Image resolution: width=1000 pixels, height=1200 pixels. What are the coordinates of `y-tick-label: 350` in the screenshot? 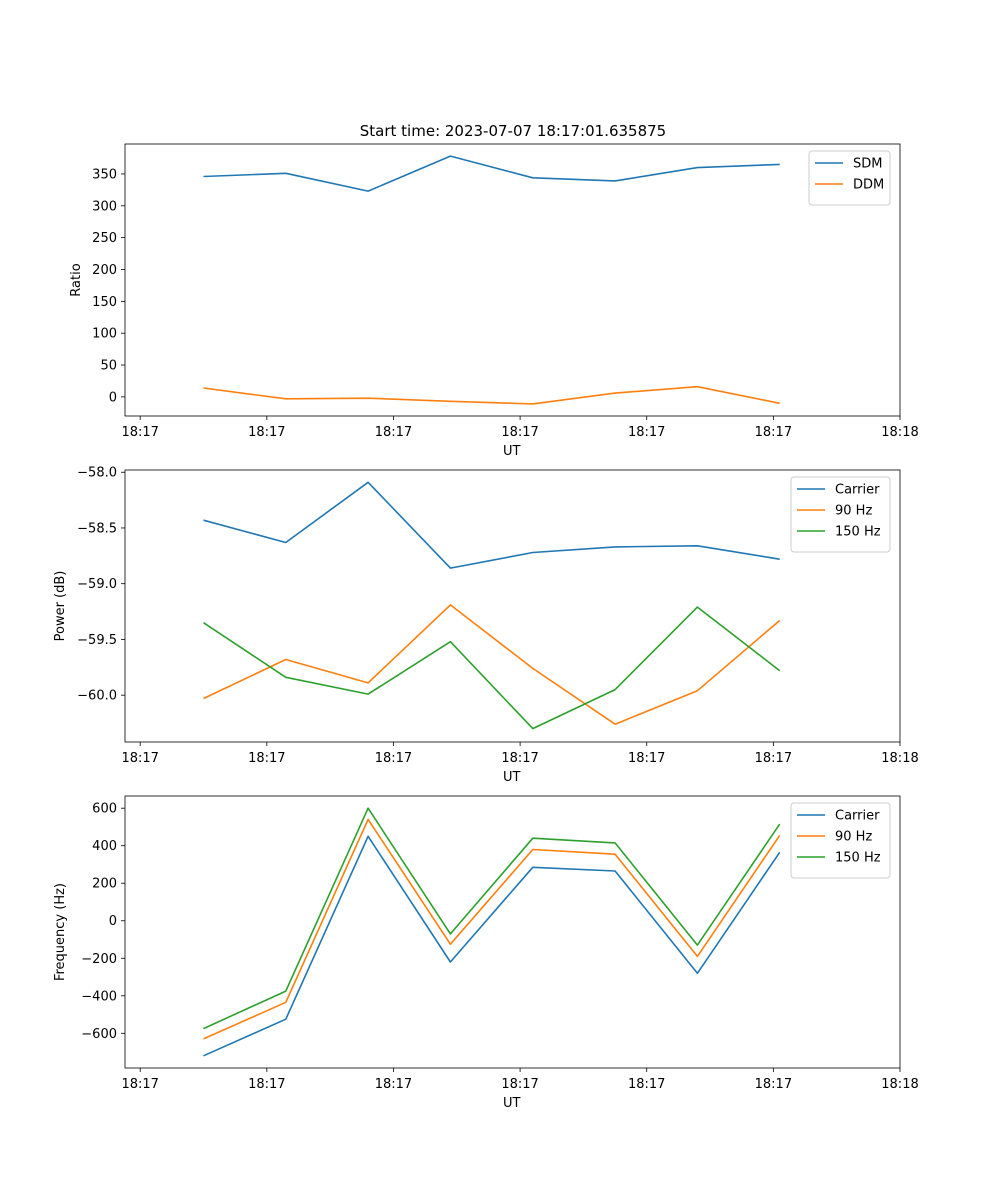 It's located at (104, 174).